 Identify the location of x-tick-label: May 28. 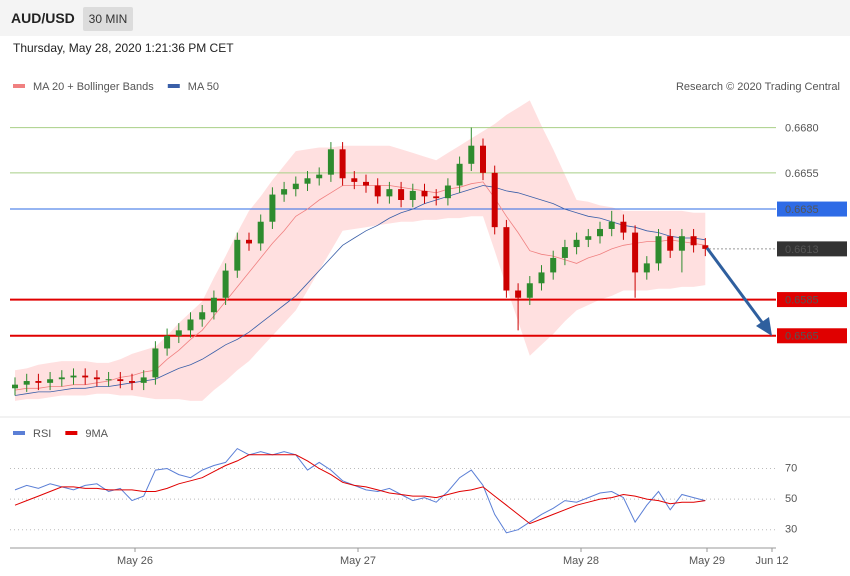
(581, 561).